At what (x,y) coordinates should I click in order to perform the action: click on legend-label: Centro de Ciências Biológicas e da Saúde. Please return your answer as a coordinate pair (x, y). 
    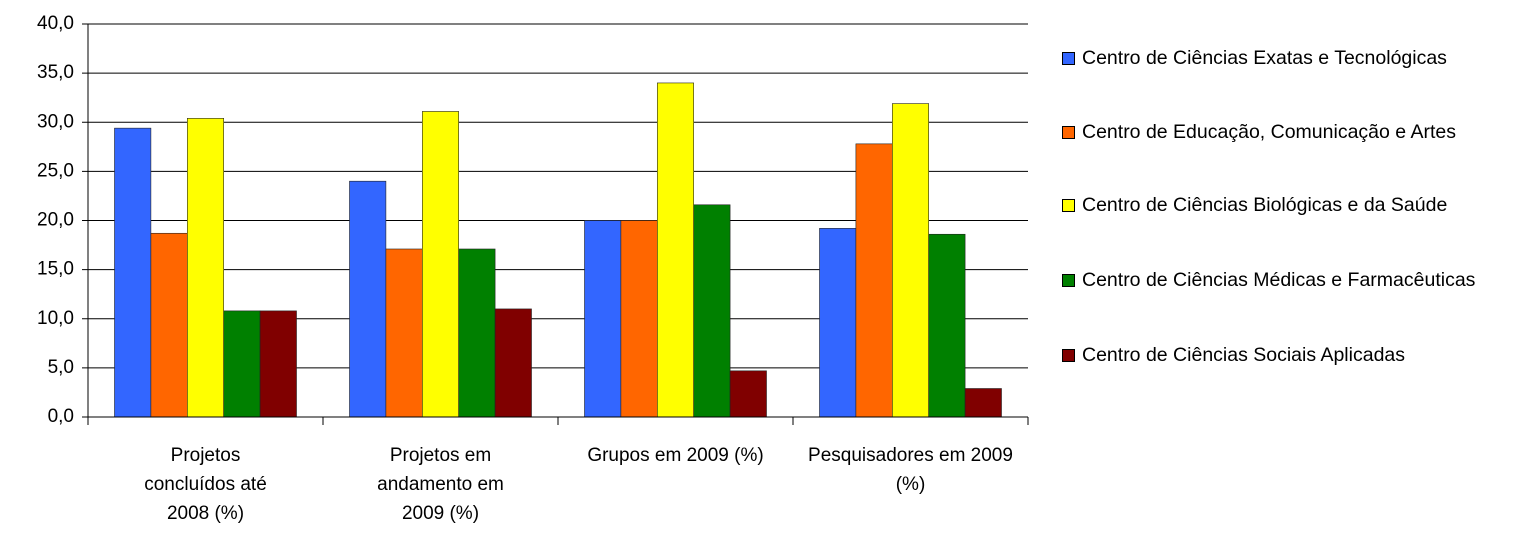
    Looking at the image, I should click on (1265, 205).